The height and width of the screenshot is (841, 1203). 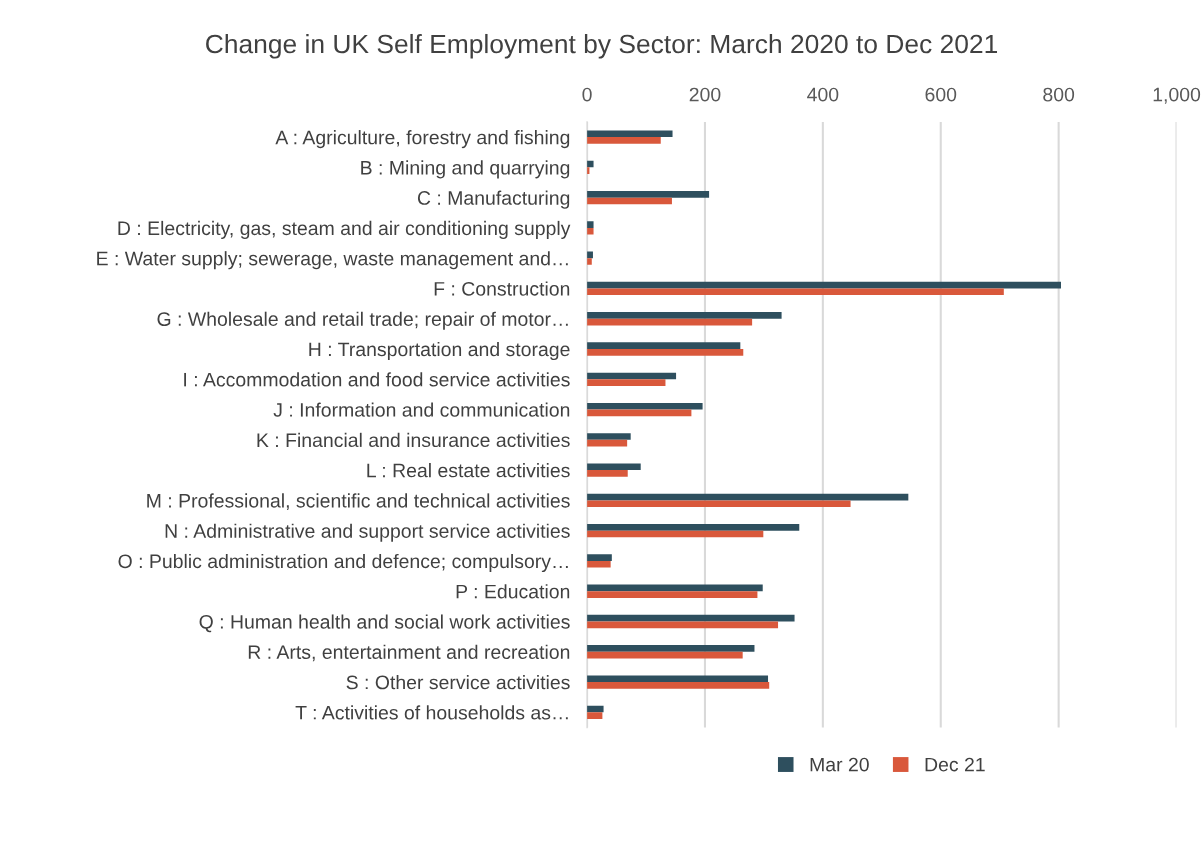 What do you see at coordinates (587, 94) in the screenshot?
I see `x-tick-label: 0` at bounding box center [587, 94].